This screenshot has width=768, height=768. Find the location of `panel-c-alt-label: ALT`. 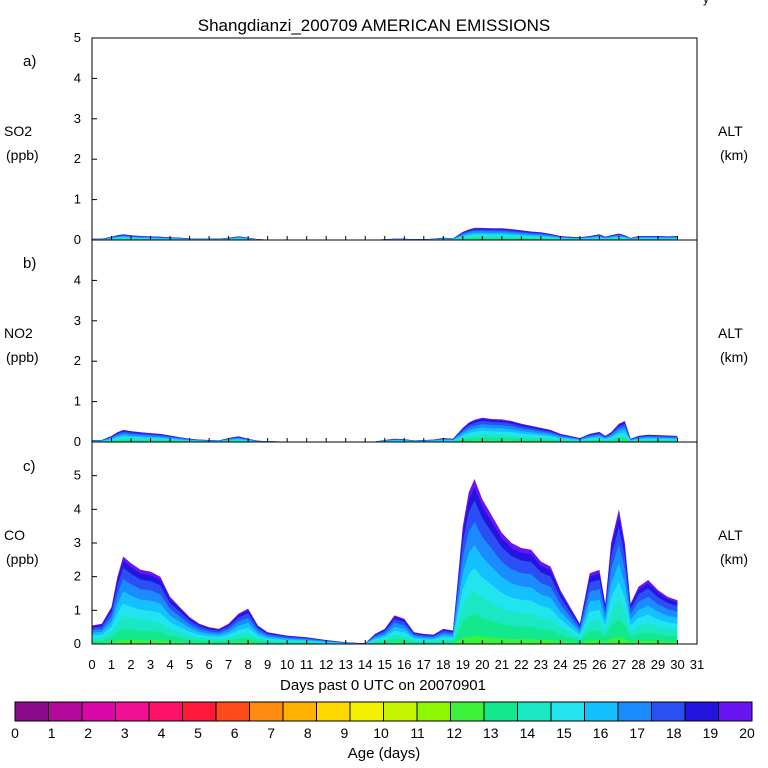

panel-c-alt-label: ALT is located at coordinates (730, 535).